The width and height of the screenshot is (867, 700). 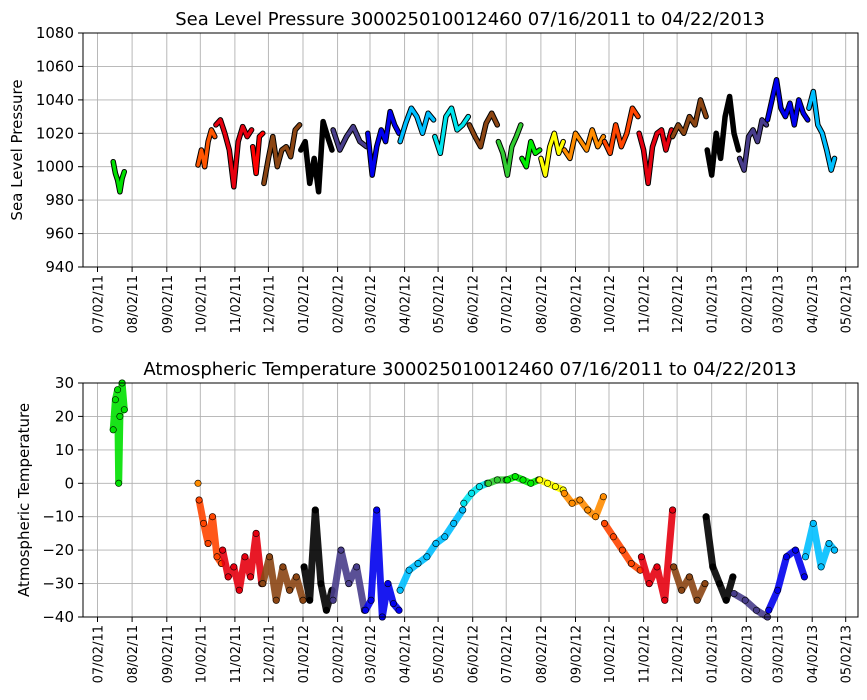 I want to click on pressure-y-axis-label: Sea Level Pressure, so click(x=17, y=149).